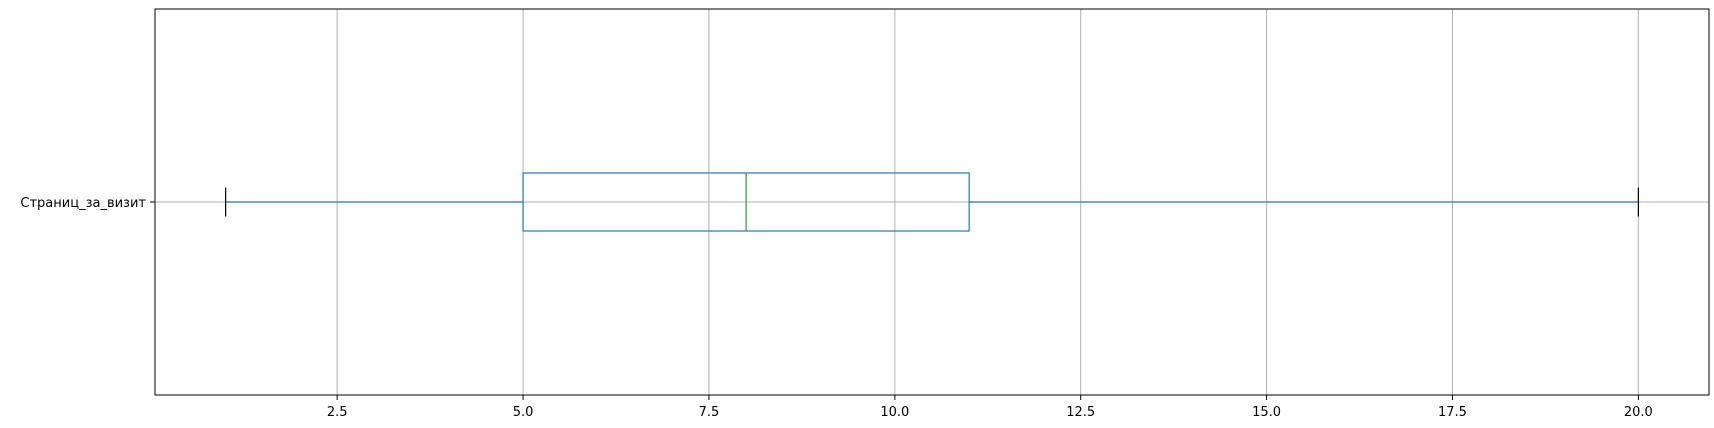 The height and width of the screenshot is (428, 1714). I want to click on x-tick-label: 17.5, so click(1452, 412).